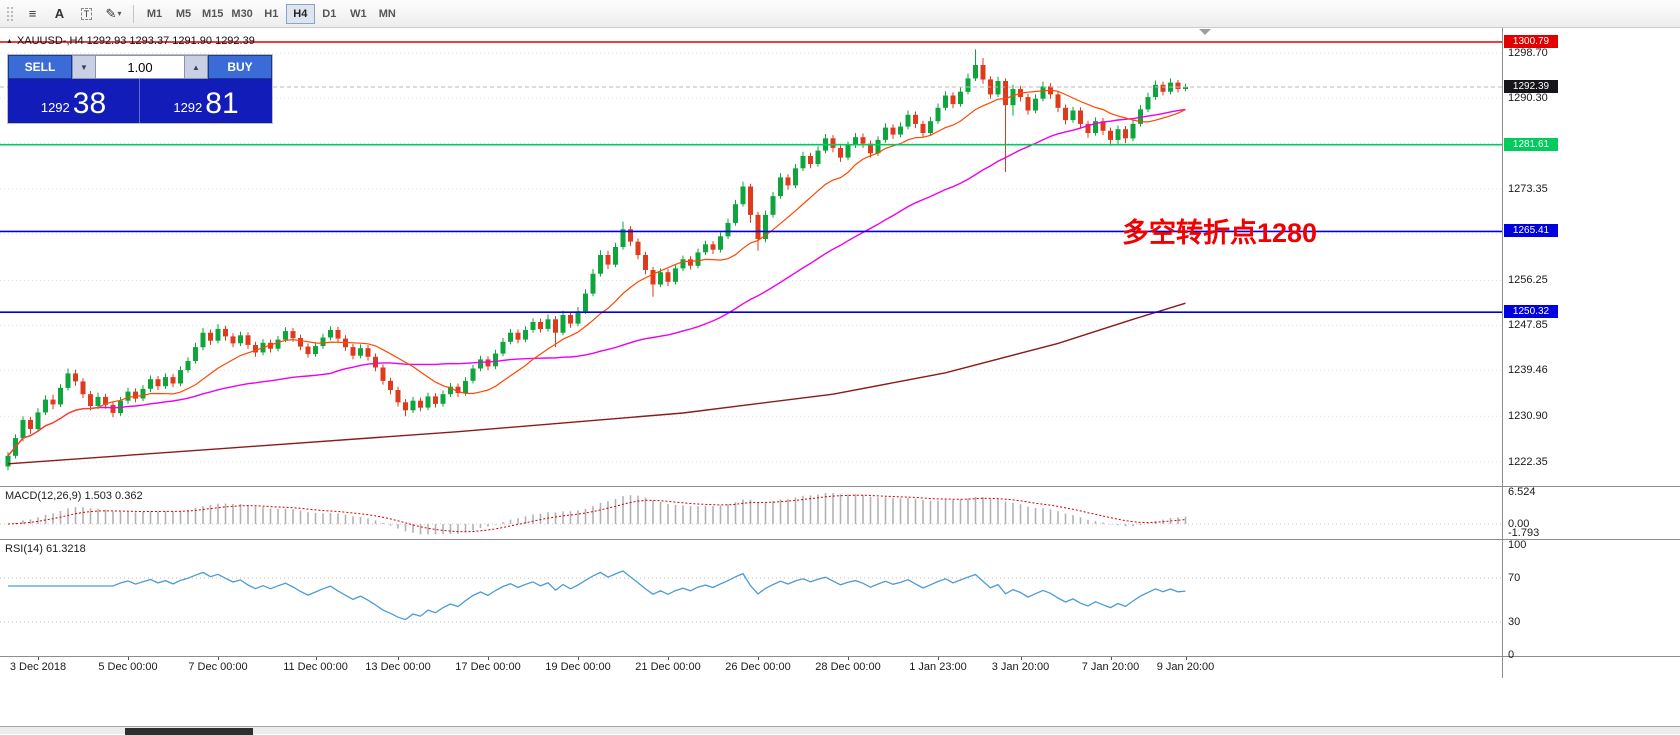  I want to click on drawing-color-tool-button: ✎ ▾, so click(113, 14).